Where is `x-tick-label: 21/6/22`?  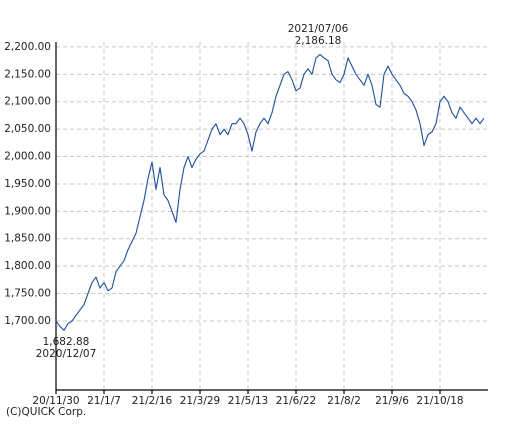 x-tick-label: 21/6/22 is located at coordinates (296, 401).